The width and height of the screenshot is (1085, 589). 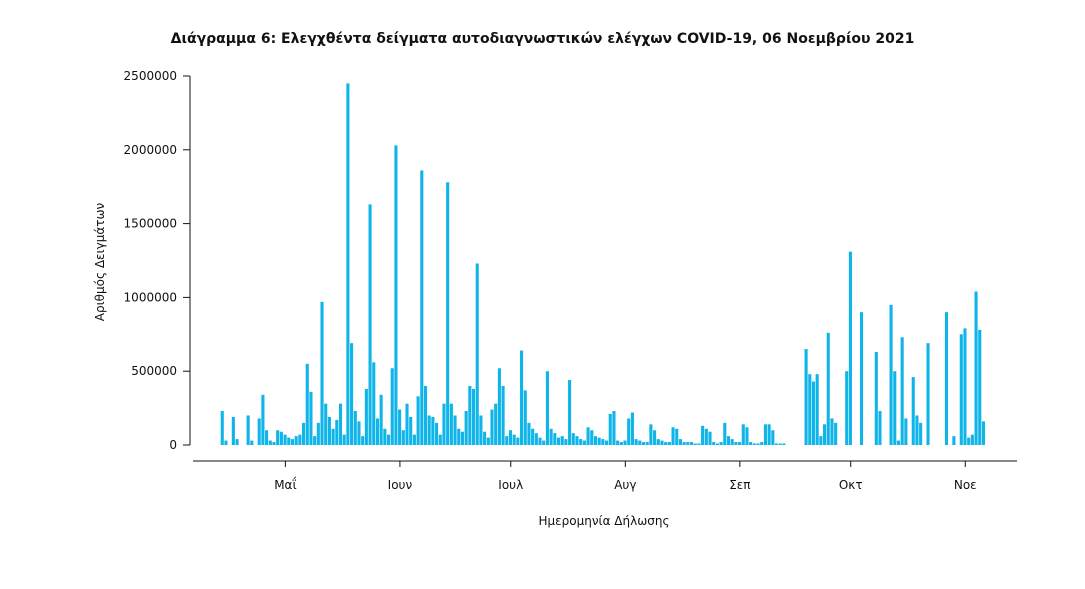 I want to click on x-axis-ticks: Μαΐ Ιουν Ιουλ Αυγ Σεπ Οκτ Νοε, so click(x=625, y=476).